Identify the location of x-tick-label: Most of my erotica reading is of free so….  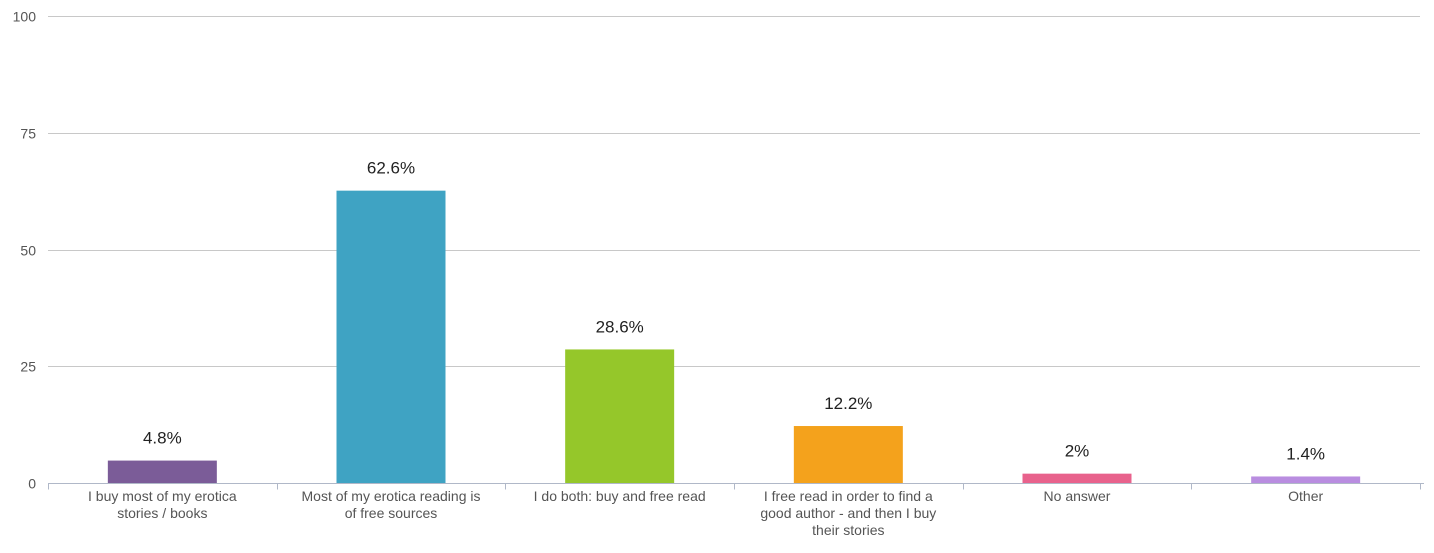
(391, 504).